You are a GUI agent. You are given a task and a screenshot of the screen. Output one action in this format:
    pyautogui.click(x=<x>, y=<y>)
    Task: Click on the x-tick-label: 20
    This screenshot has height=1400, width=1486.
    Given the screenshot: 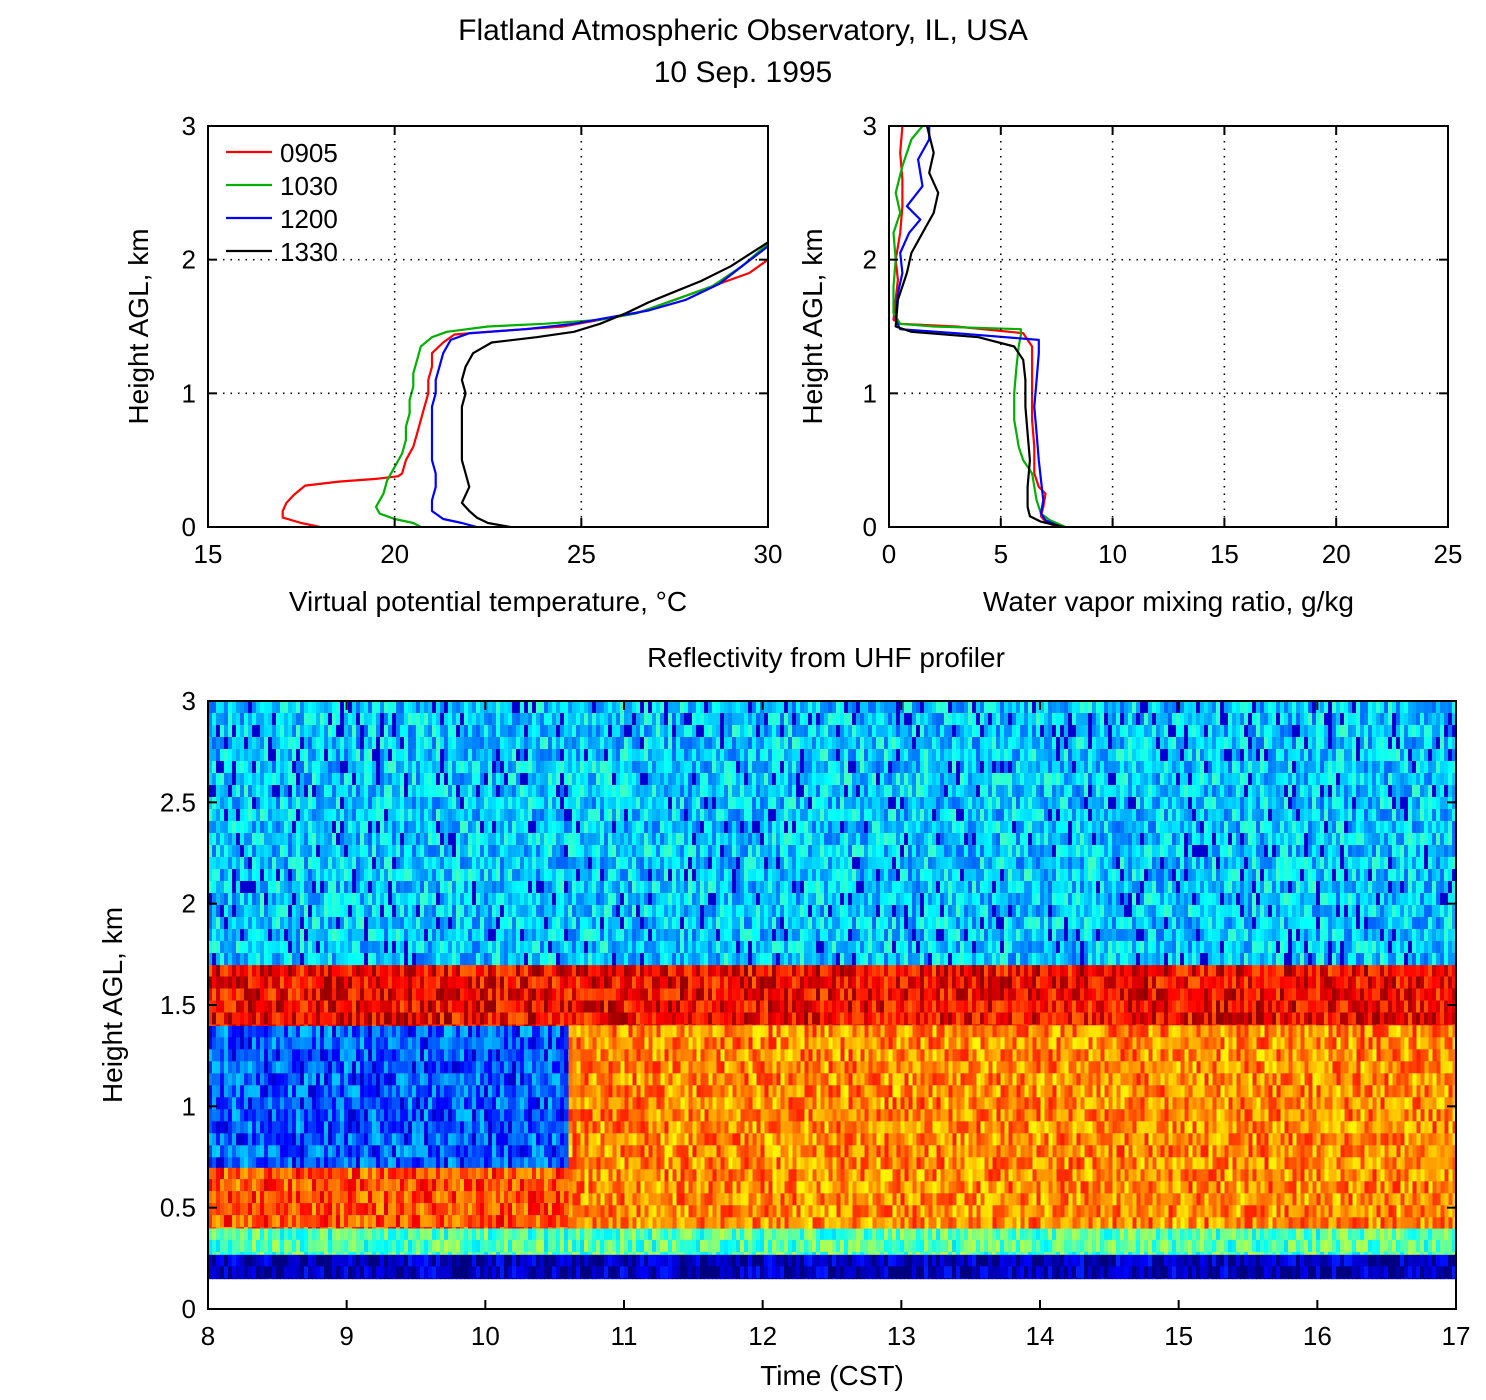 What is the action you would take?
    pyautogui.click(x=394, y=554)
    